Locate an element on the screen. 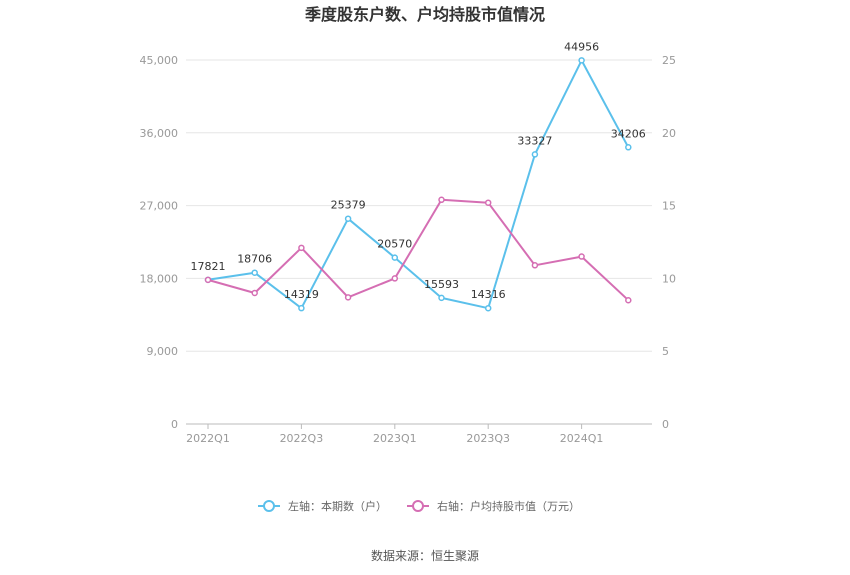  x-tick-label: 2023Q1 is located at coordinates (395, 438).